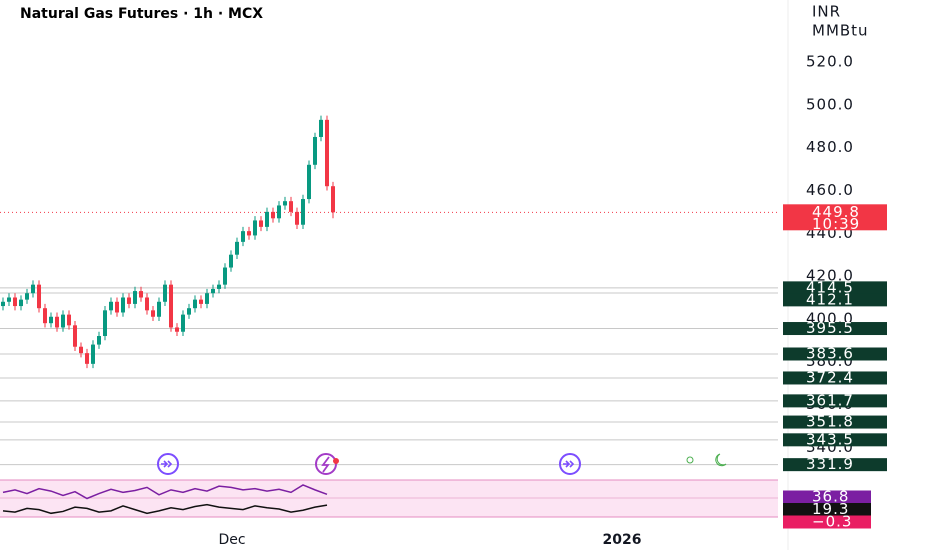 This screenshot has height=550, width=932. Describe the element at coordinates (840, 31) in the screenshot. I see `unit: MMBtu` at that location.